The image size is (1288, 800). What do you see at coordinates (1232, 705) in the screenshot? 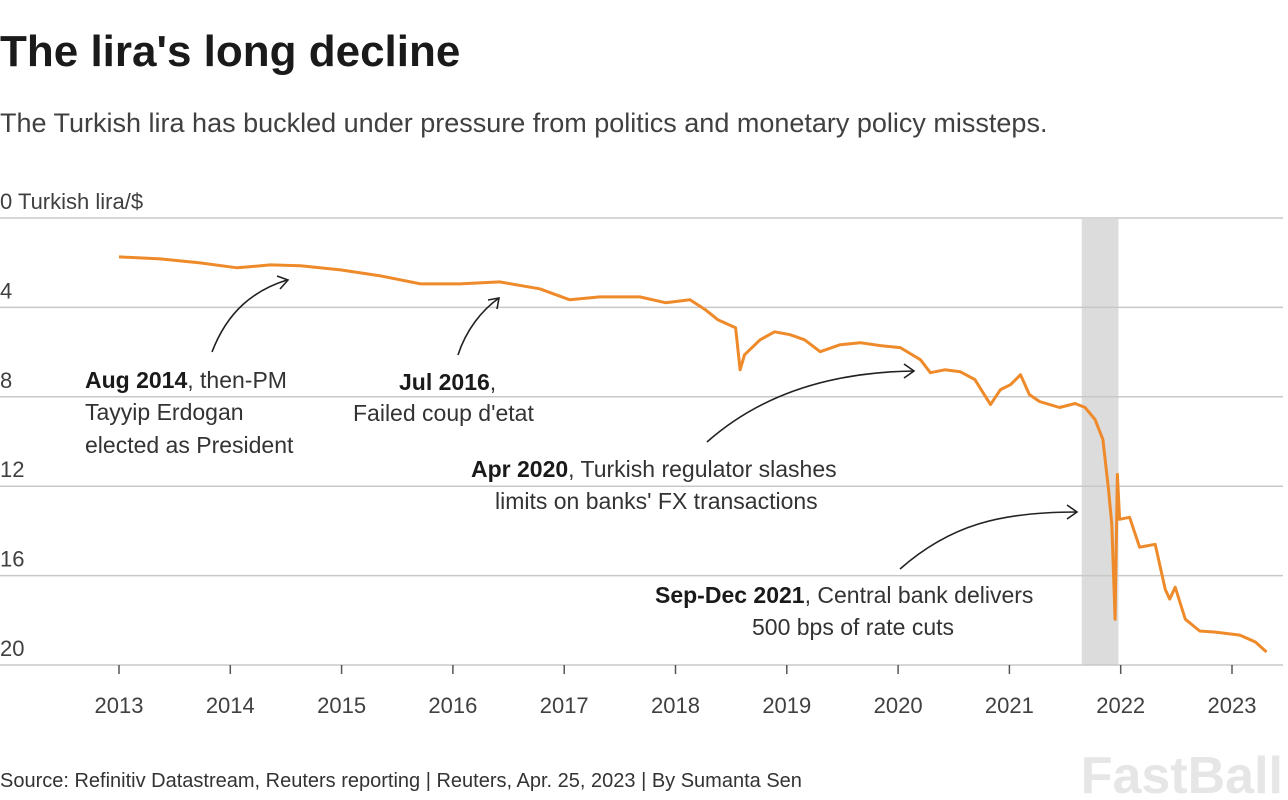
I see `x-tick-label: 2023` at bounding box center [1232, 705].